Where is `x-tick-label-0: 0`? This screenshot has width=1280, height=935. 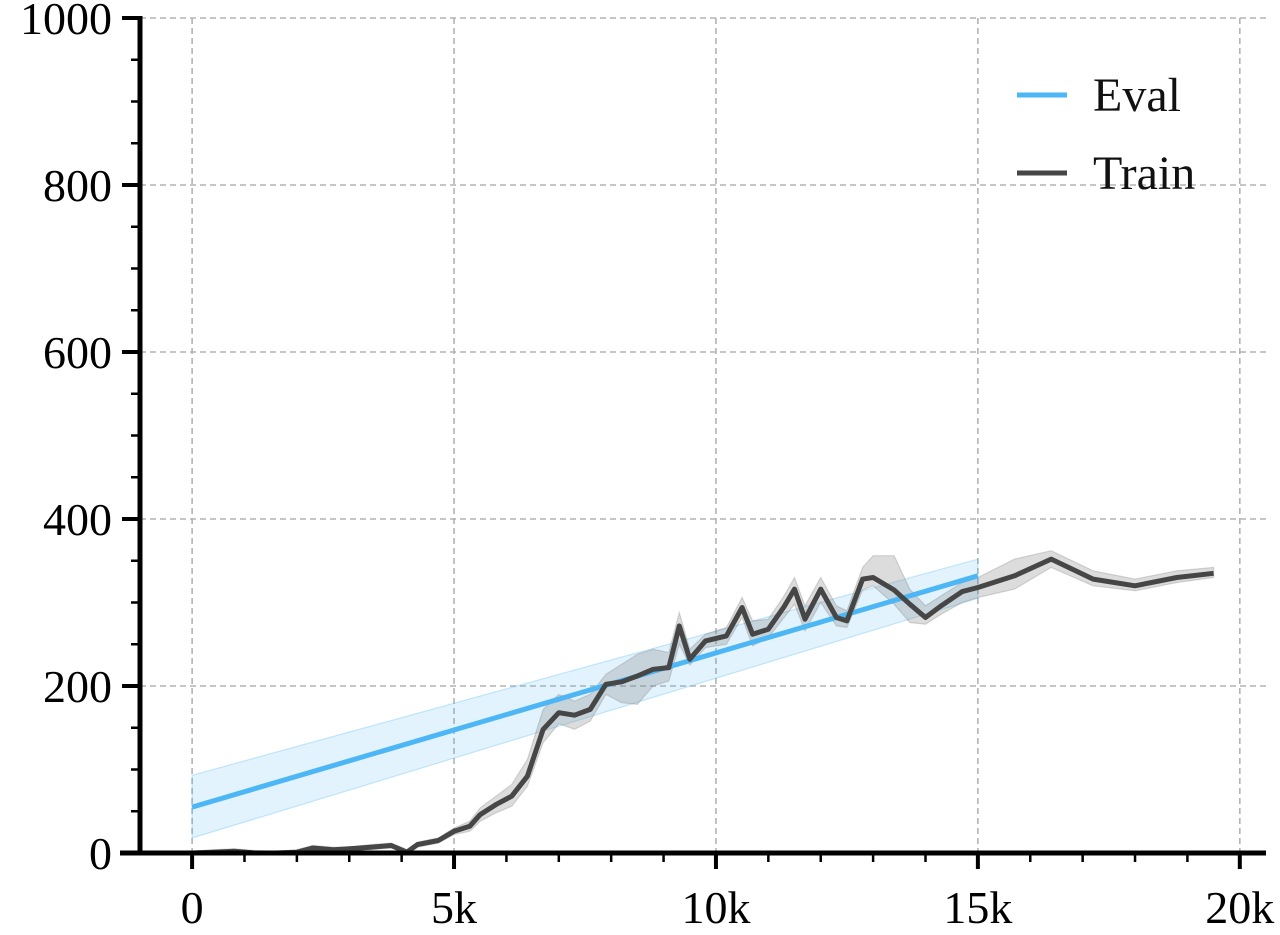 x-tick-label-0: 0 is located at coordinates (192, 907).